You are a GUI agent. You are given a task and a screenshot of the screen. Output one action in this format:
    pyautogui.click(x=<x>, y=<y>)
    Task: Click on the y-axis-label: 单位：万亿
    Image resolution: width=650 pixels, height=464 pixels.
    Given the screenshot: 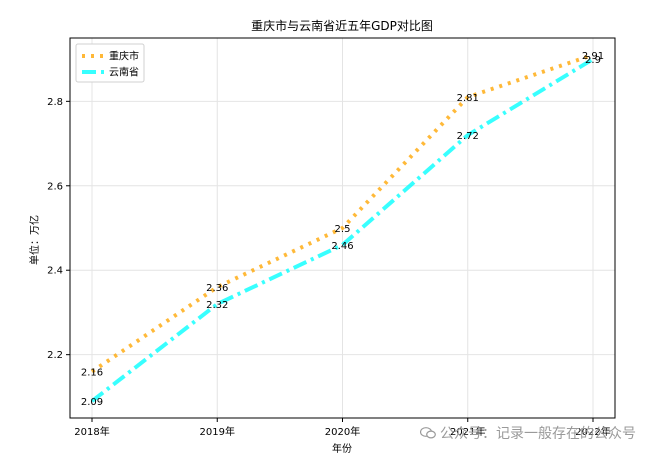 What is the action you would take?
    pyautogui.click(x=34, y=240)
    